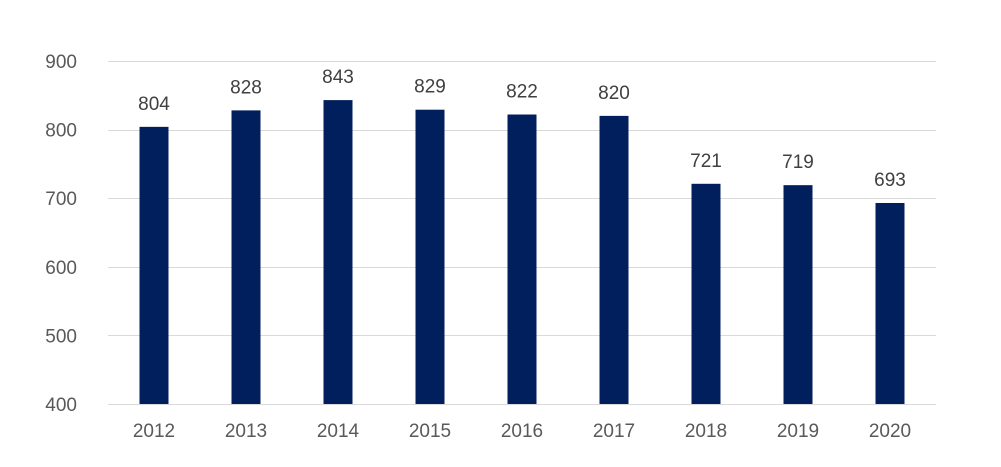 The height and width of the screenshot is (467, 1001). What do you see at coordinates (614, 431) in the screenshot?
I see `x-tick-label: 2017` at bounding box center [614, 431].